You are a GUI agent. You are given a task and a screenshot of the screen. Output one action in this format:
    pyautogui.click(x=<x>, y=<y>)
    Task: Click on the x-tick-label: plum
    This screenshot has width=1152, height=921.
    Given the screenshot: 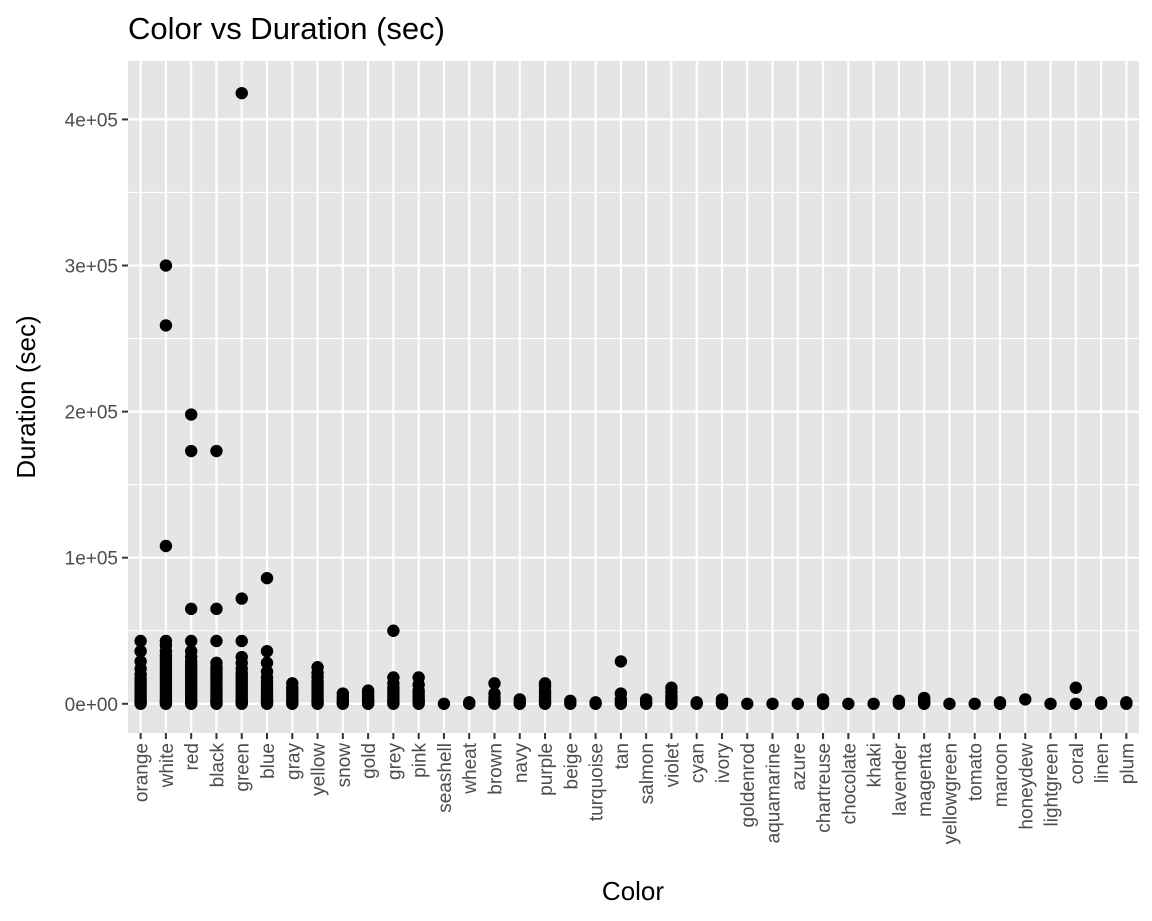 What is the action you would take?
    pyautogui.click(x=1127, y=763)
    